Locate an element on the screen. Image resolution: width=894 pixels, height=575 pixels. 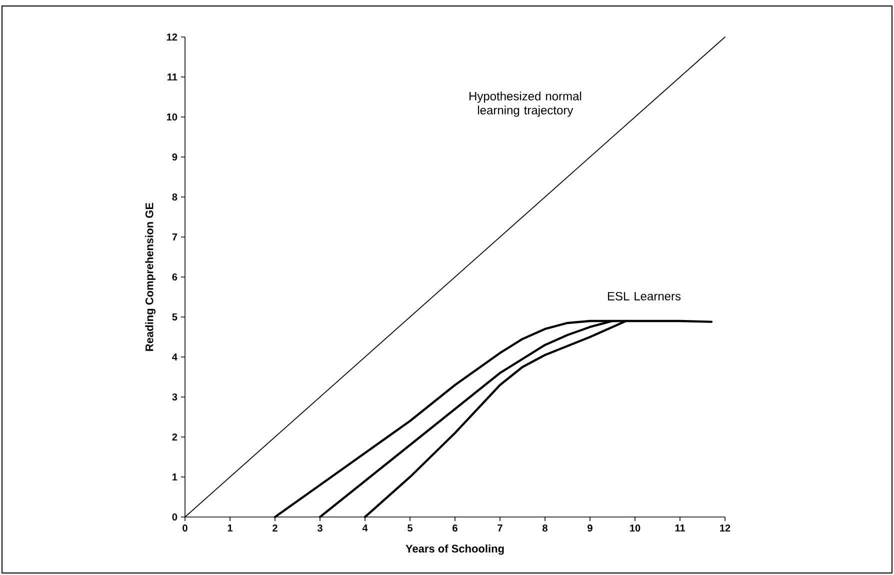
x-tick-label: 11 is located at coordinates (680, 528).